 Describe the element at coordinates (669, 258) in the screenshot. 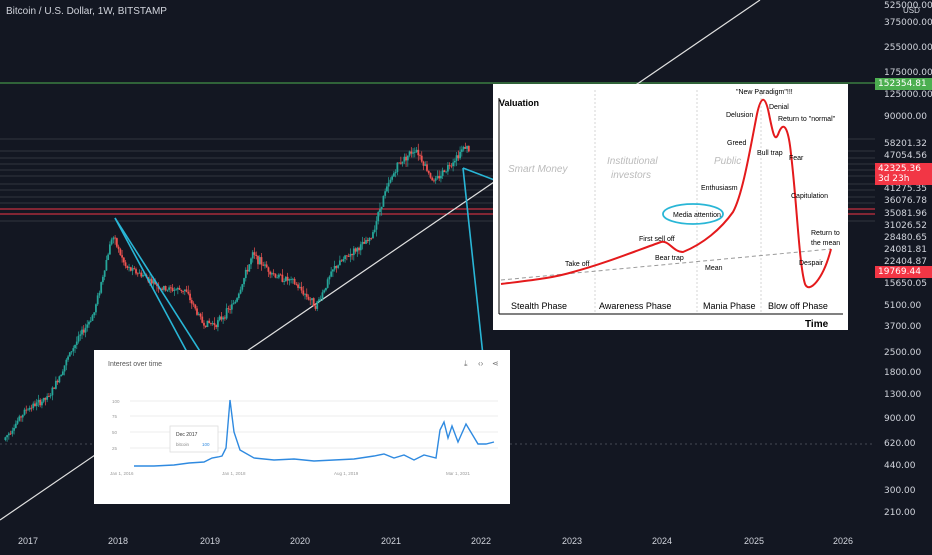

I see `cycle-annotation: Bear trap` at that location.